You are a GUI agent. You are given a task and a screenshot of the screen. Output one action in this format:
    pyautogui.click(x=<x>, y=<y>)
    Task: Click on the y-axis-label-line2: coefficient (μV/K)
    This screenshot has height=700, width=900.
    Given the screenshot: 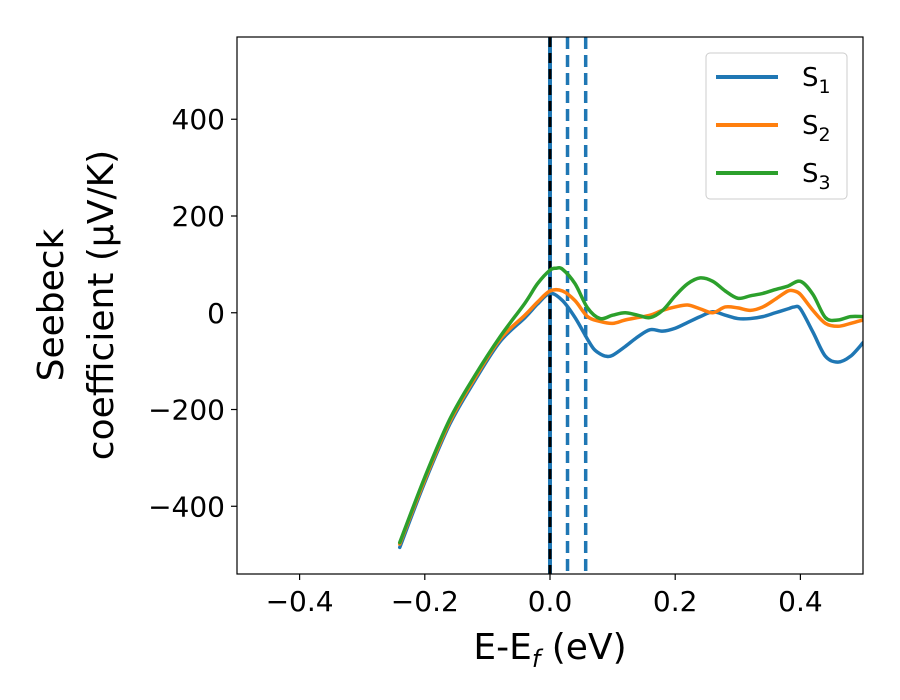 What is the action you would take?
    pyautogui.click(x=101, y=305)
    